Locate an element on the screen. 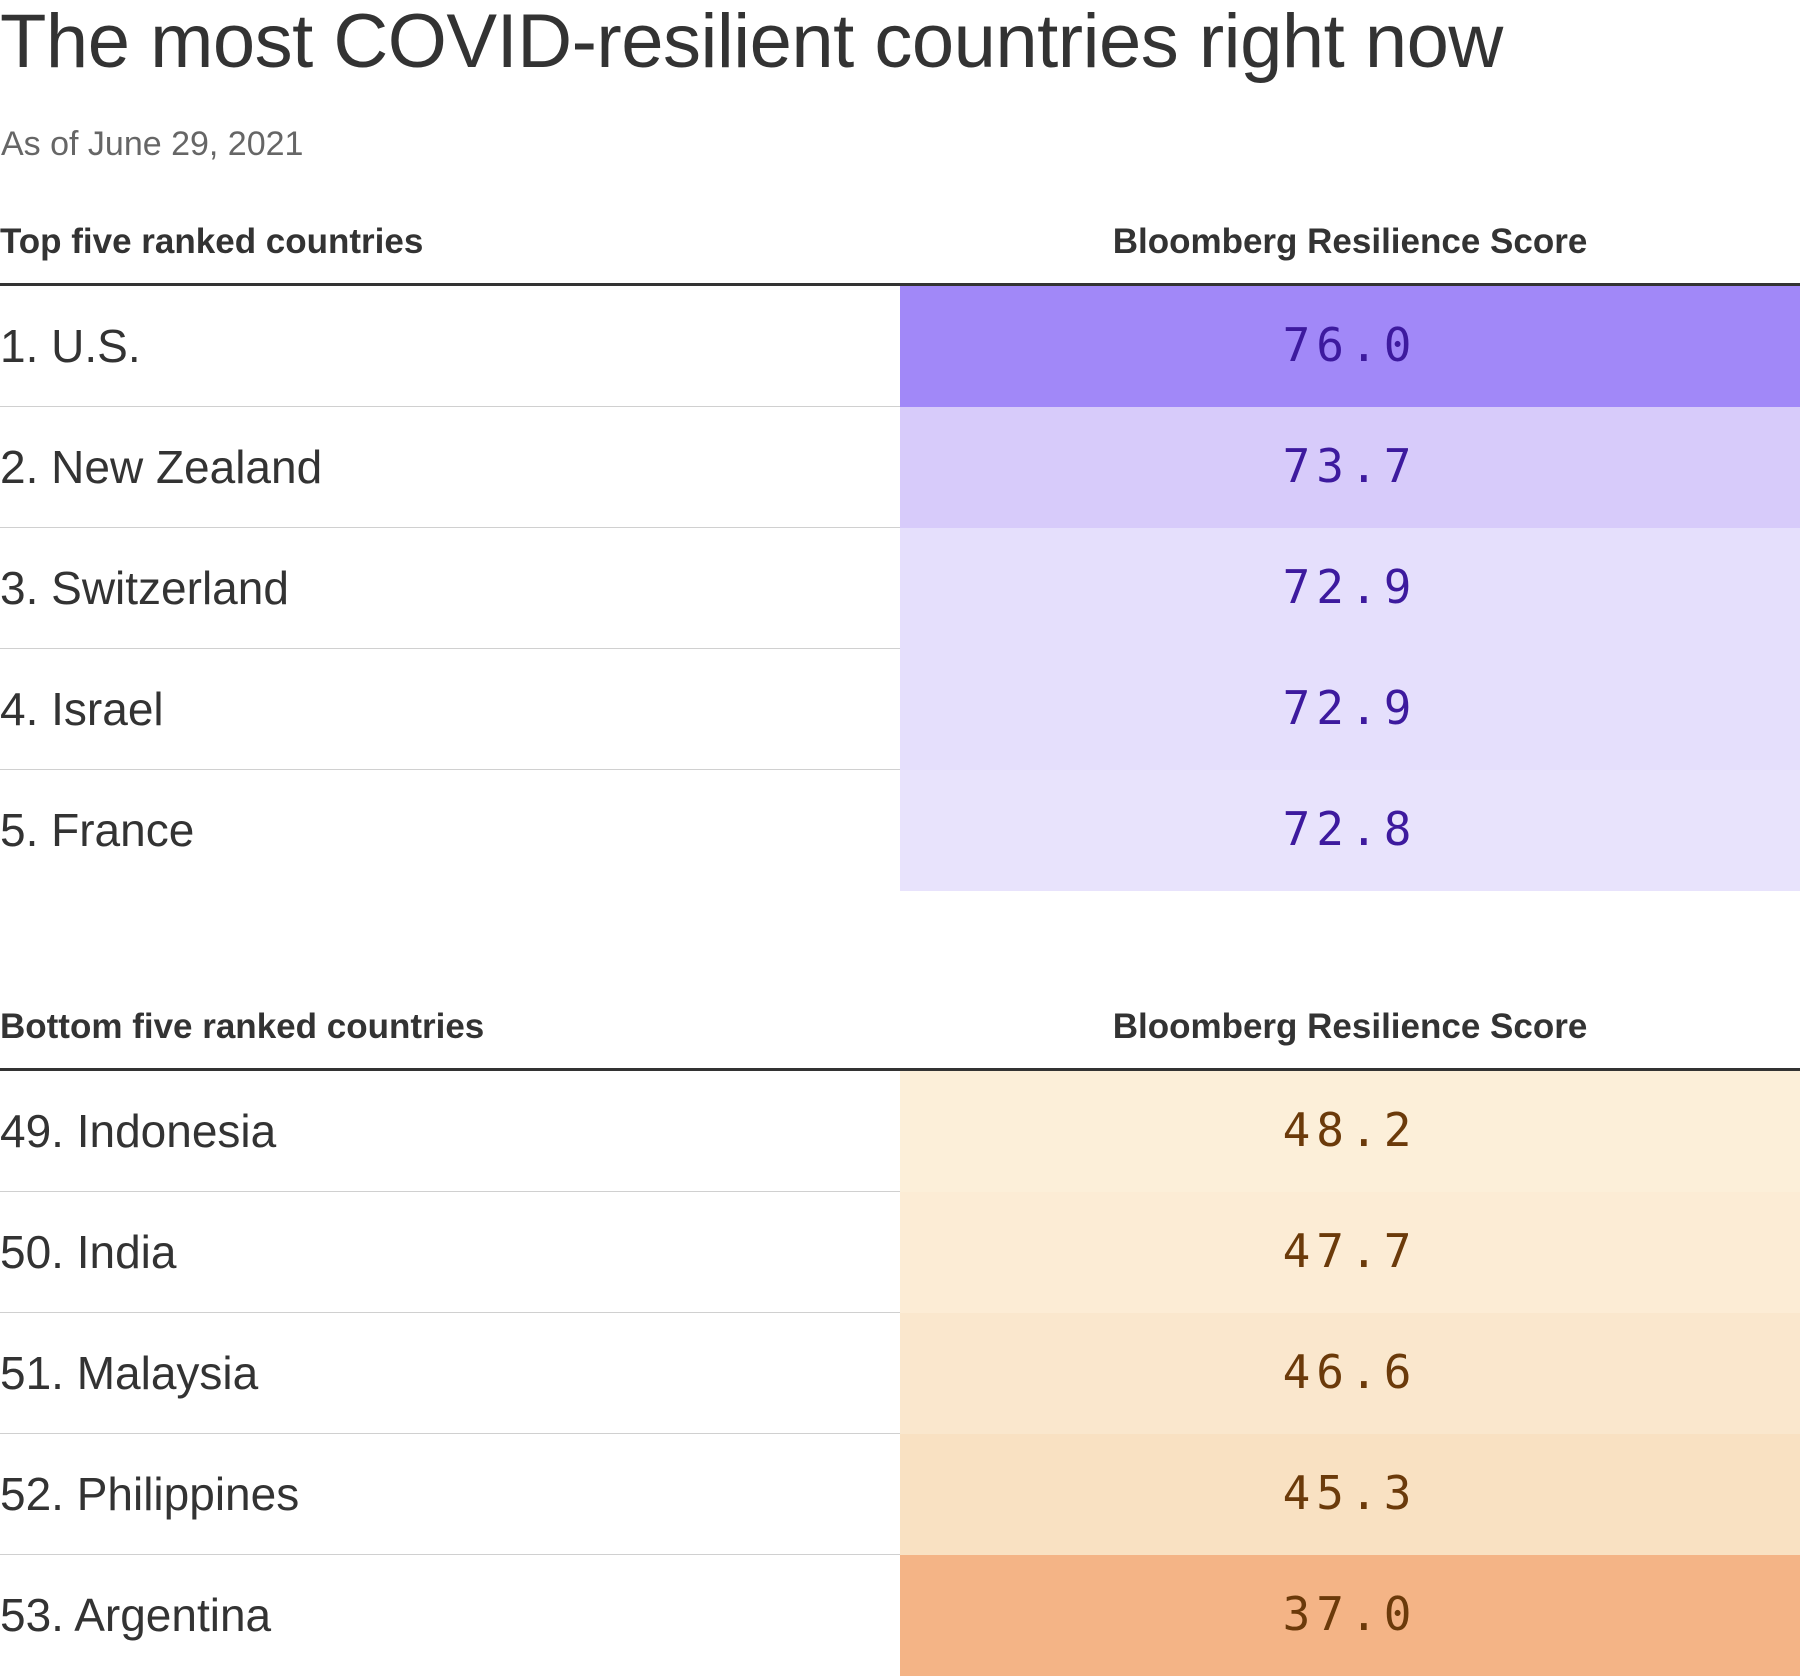 Image resolution: width=1800 pixels, height=1676 pixels. top-table-row: 1. U.S. 76.0 is located at coordinates (900, 346).